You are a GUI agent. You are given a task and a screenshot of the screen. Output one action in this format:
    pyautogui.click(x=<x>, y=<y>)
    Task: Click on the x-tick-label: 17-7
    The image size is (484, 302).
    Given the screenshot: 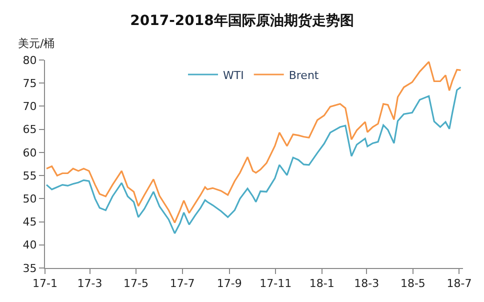 What is the action you would take?
    pyautogui.click(x=182, y=283)
    